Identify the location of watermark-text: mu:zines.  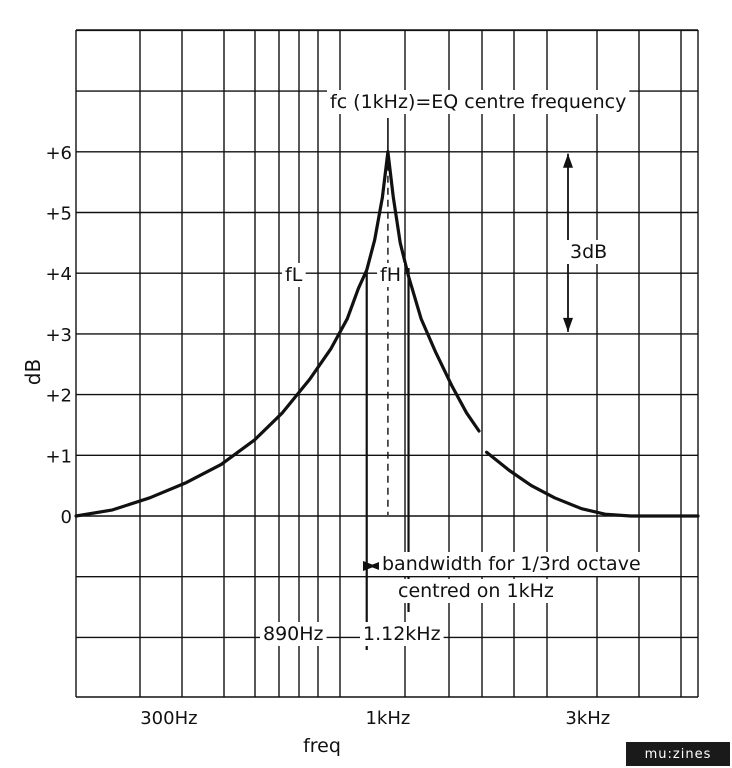
(678, 754).